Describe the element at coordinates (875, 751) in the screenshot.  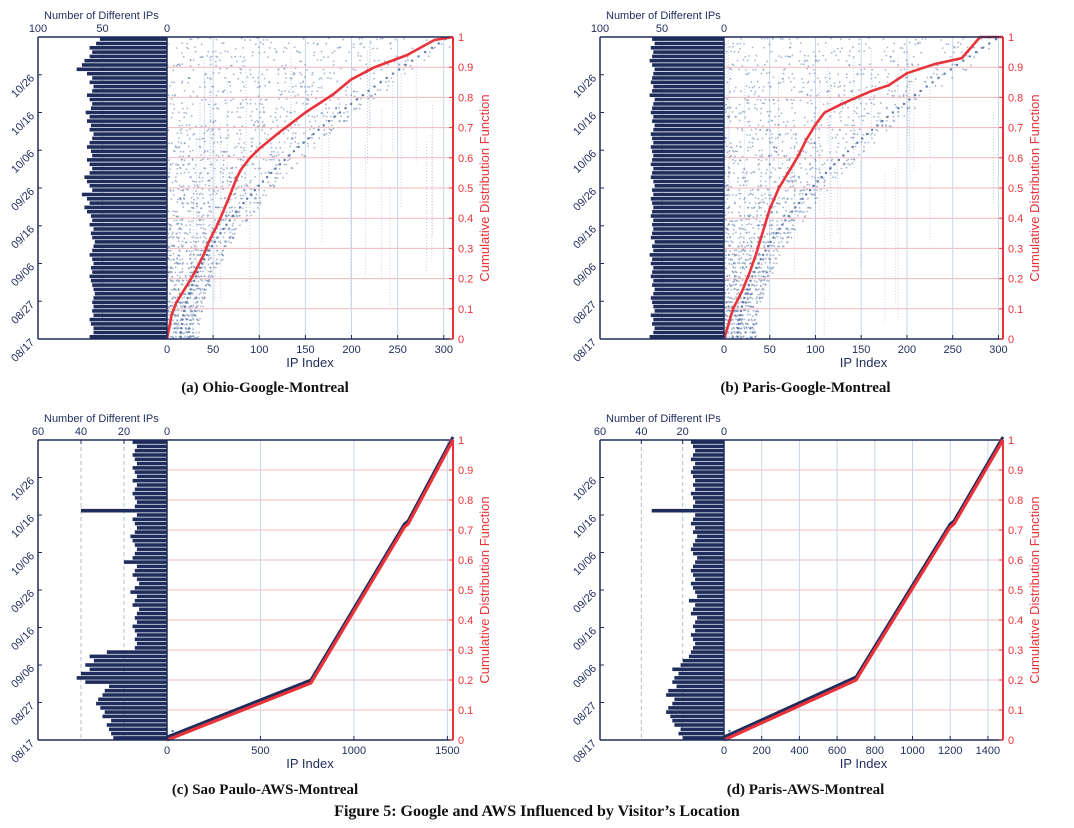
I see `x-tick-label: 800` at that location.